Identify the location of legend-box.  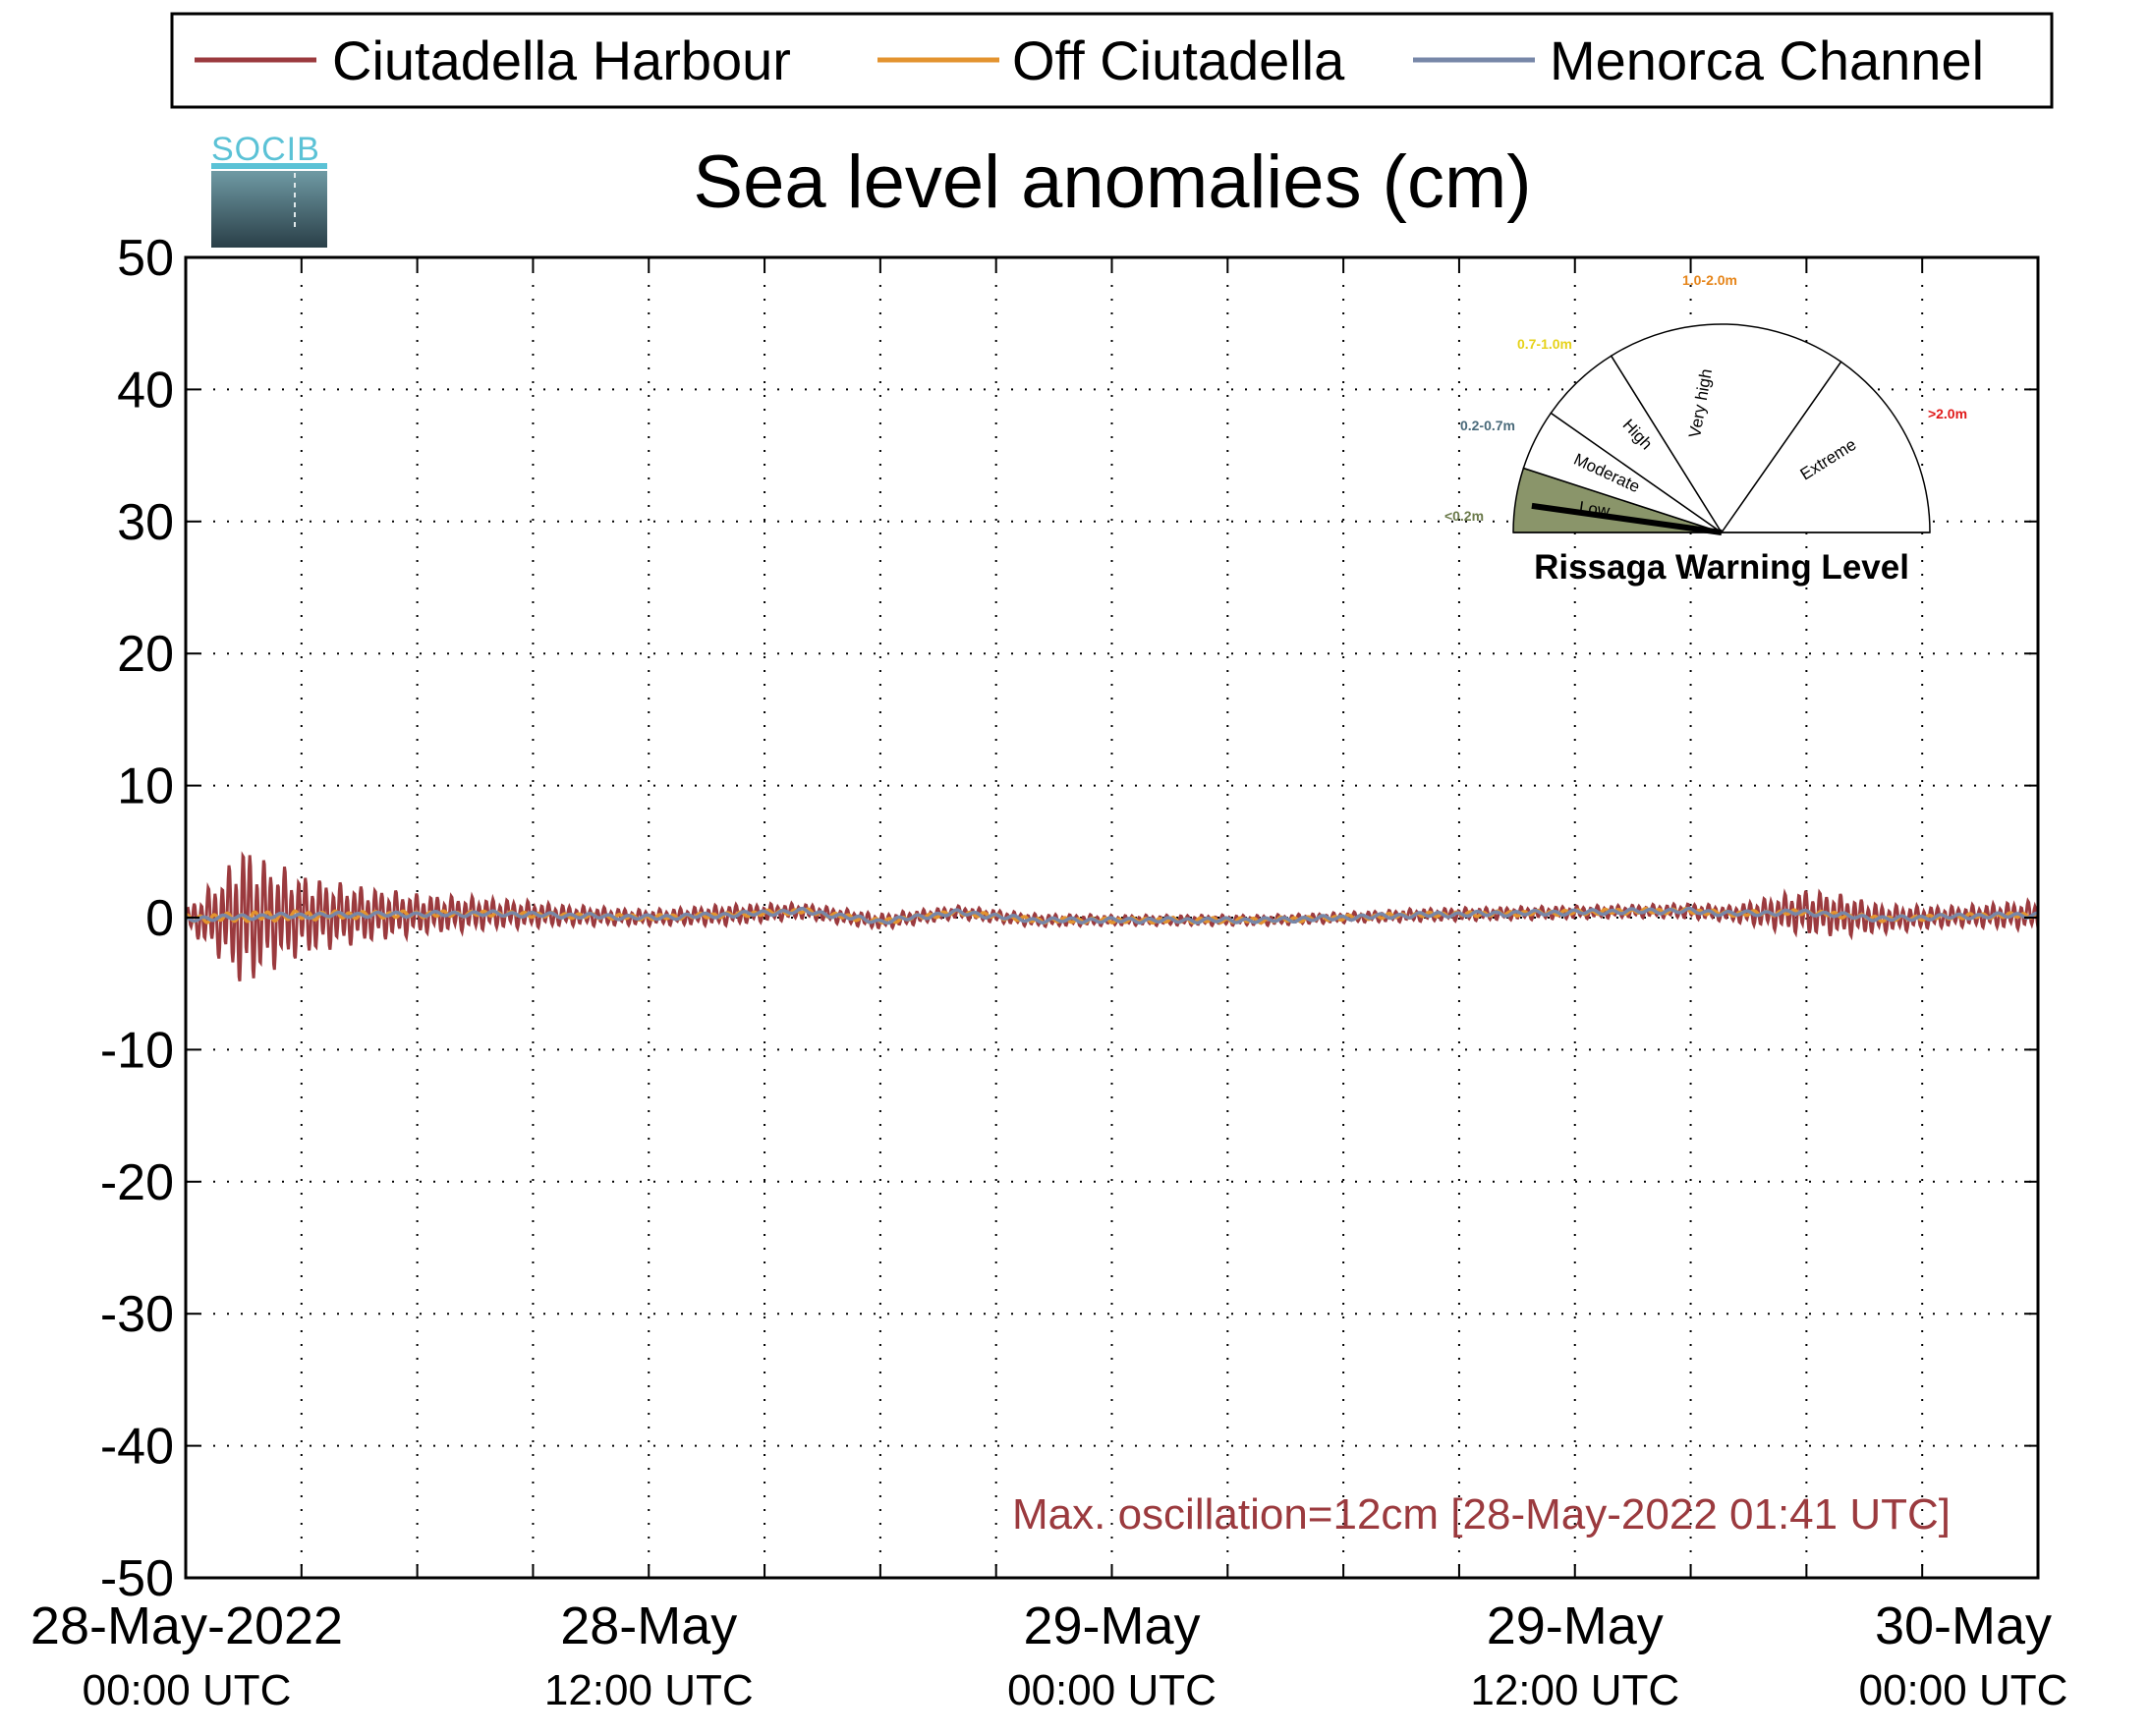
(1112, 60).